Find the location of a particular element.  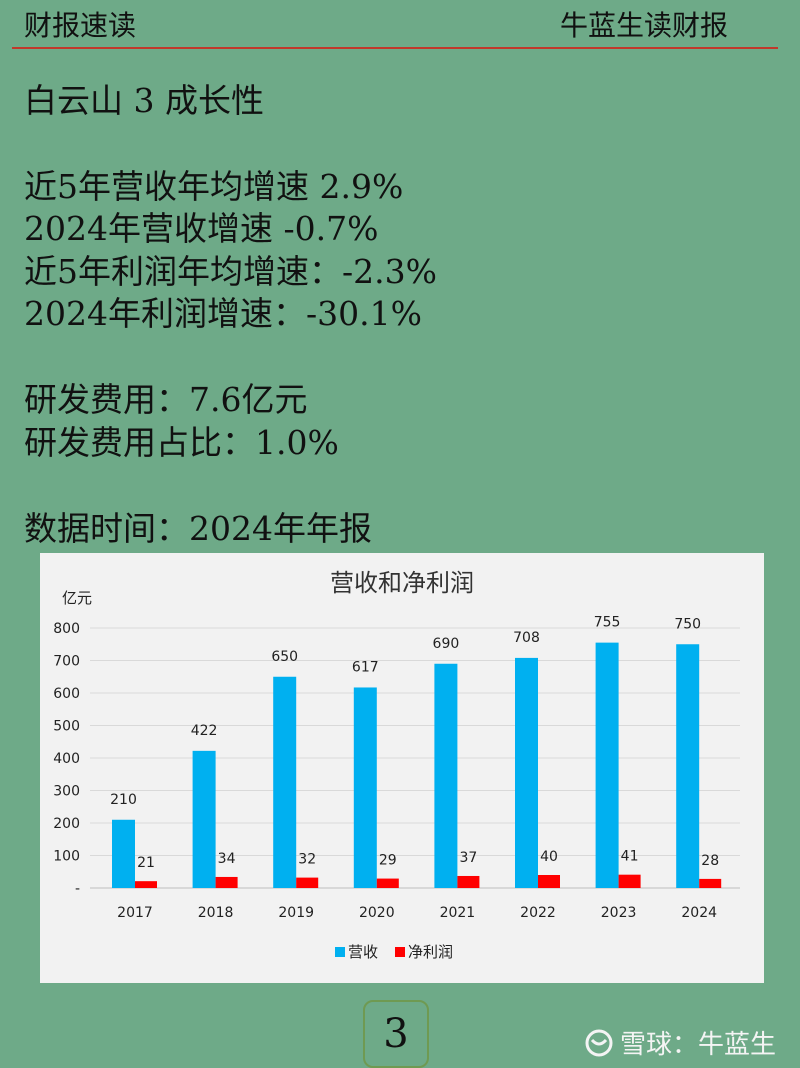

y-tick-label: 600 is located at coordinates (66, 694).